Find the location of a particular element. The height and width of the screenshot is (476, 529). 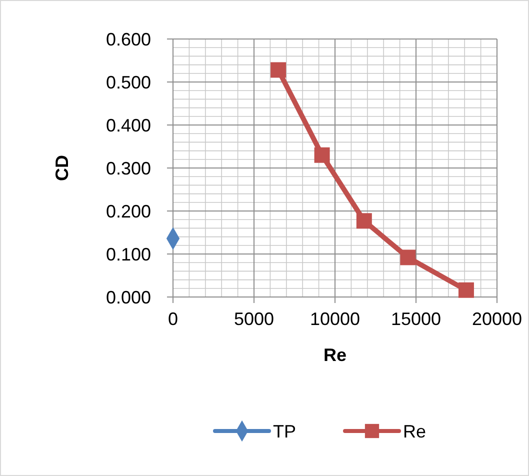

y-tick-label: 0.500 is located at coordinates (128, 82).